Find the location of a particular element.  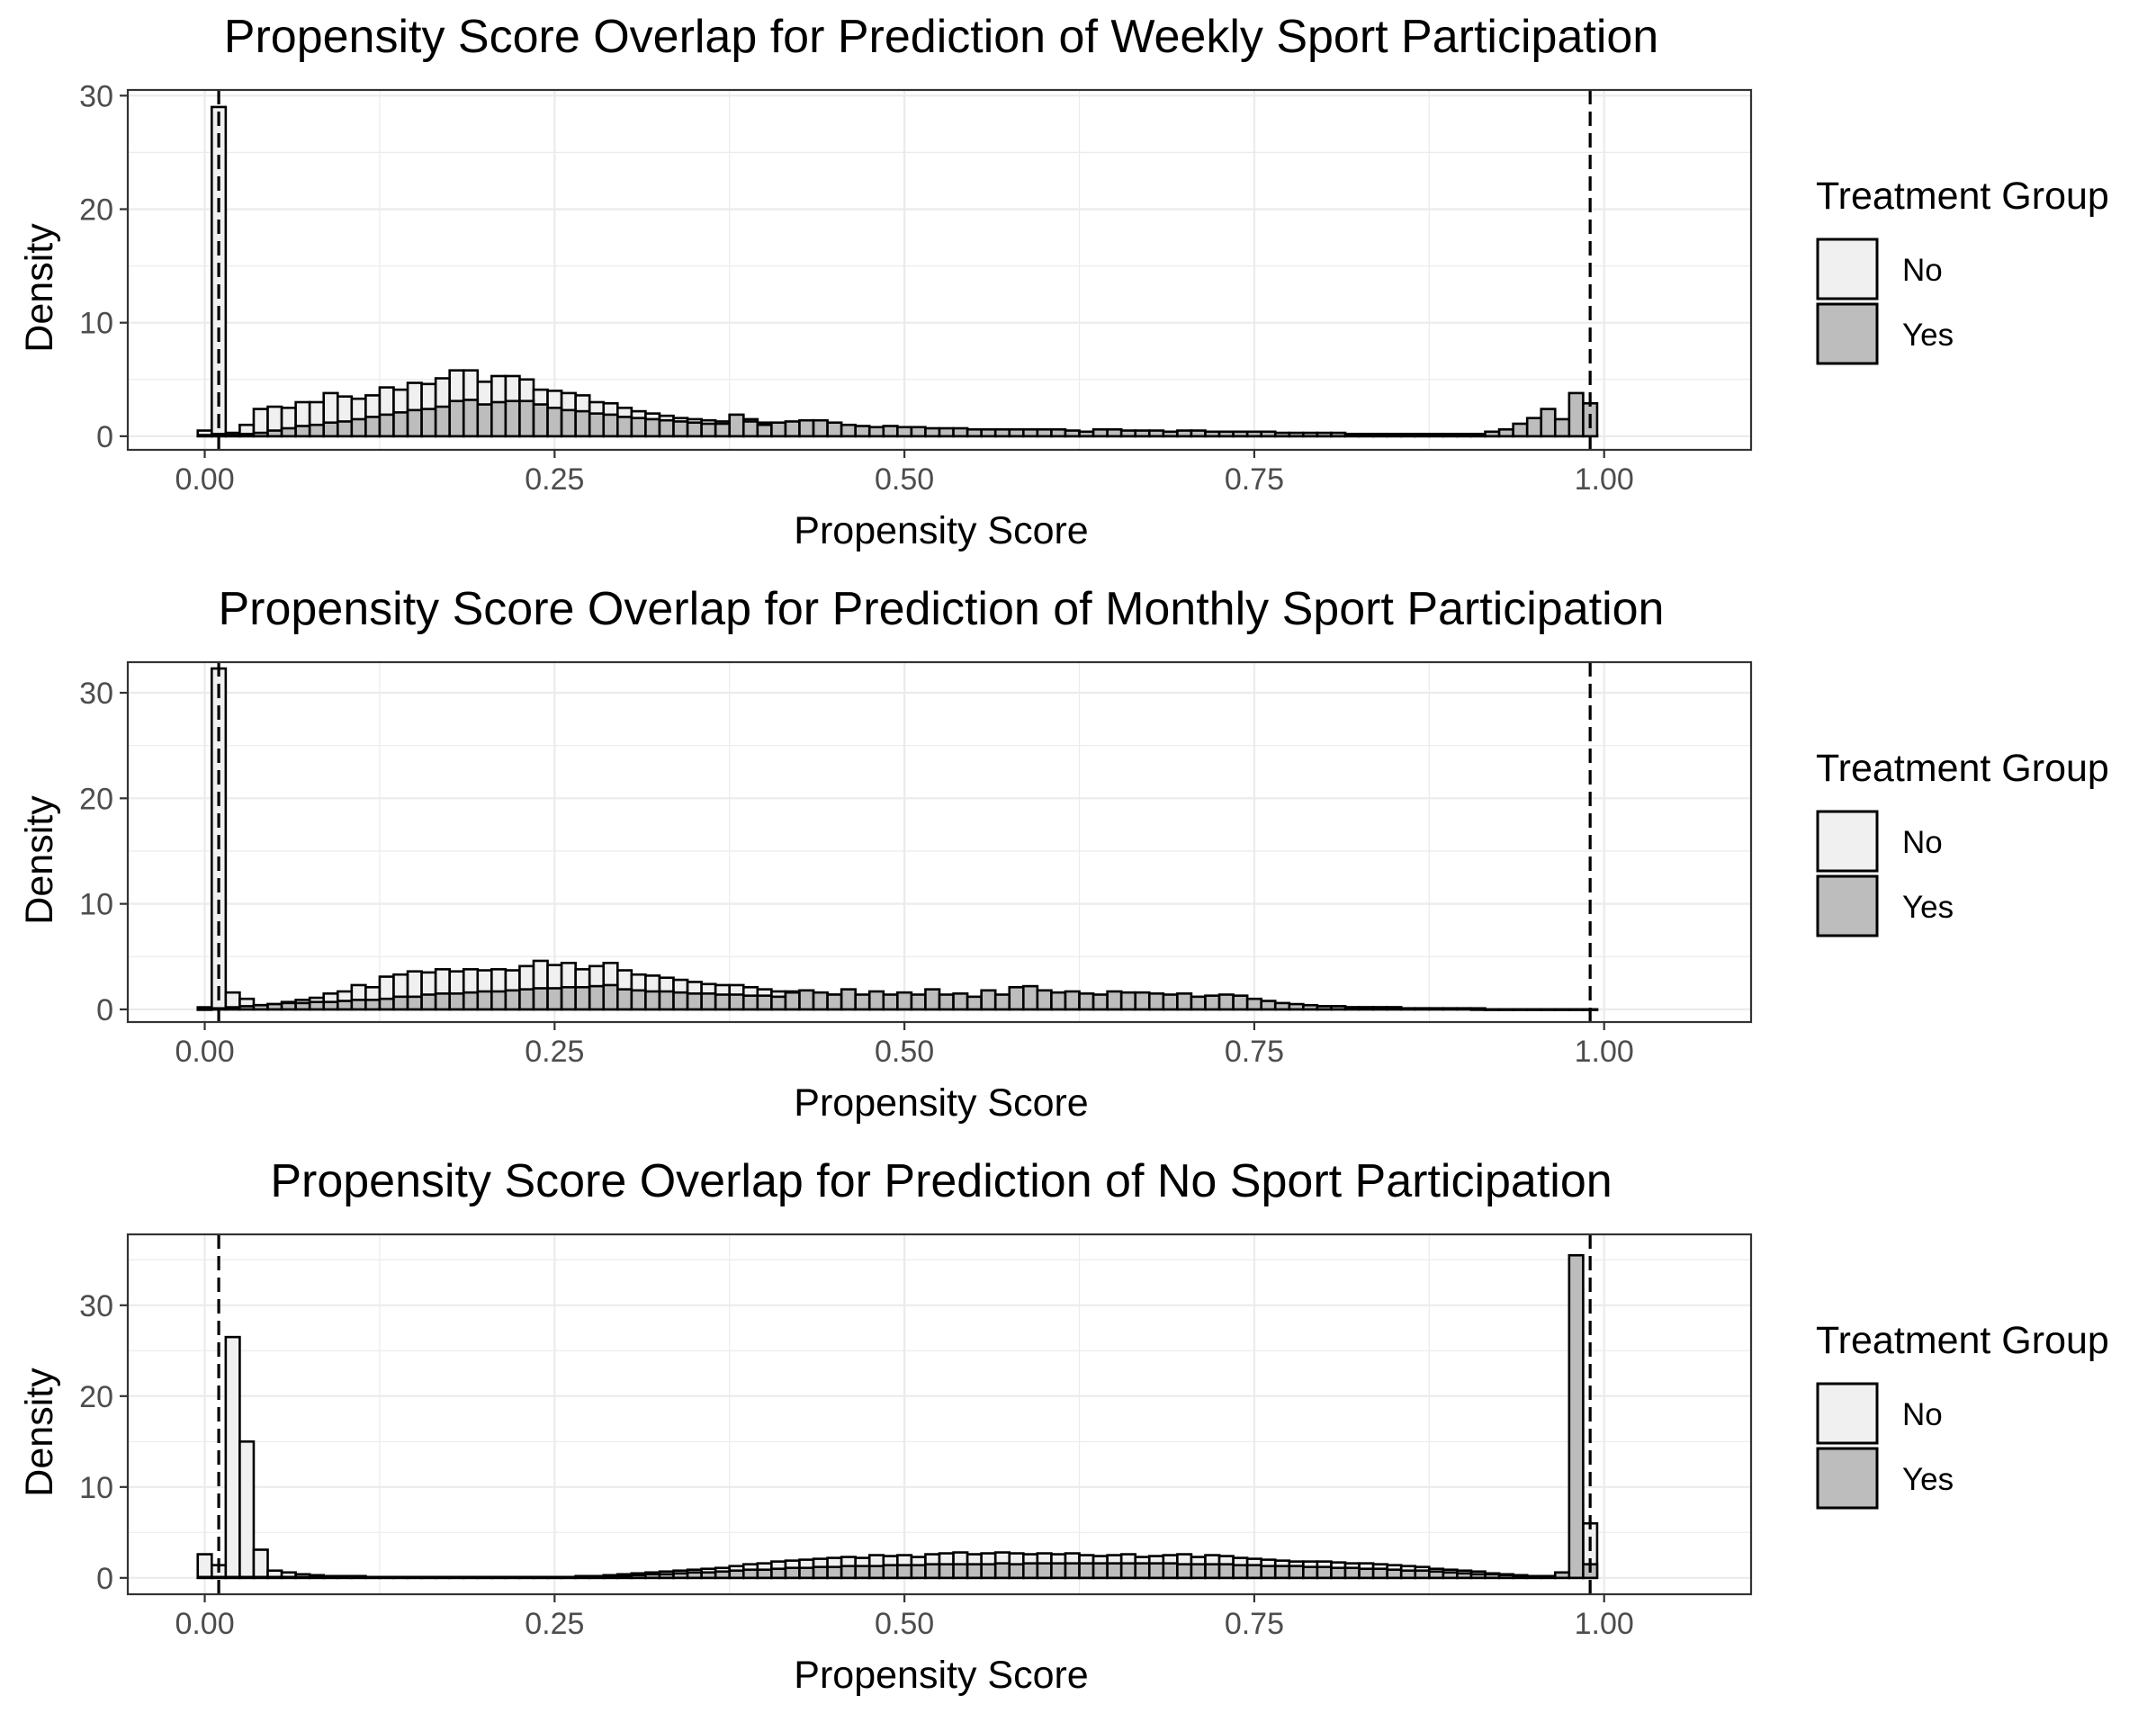

x-tick-label: 0.00 is located at coordinates (204, 479).